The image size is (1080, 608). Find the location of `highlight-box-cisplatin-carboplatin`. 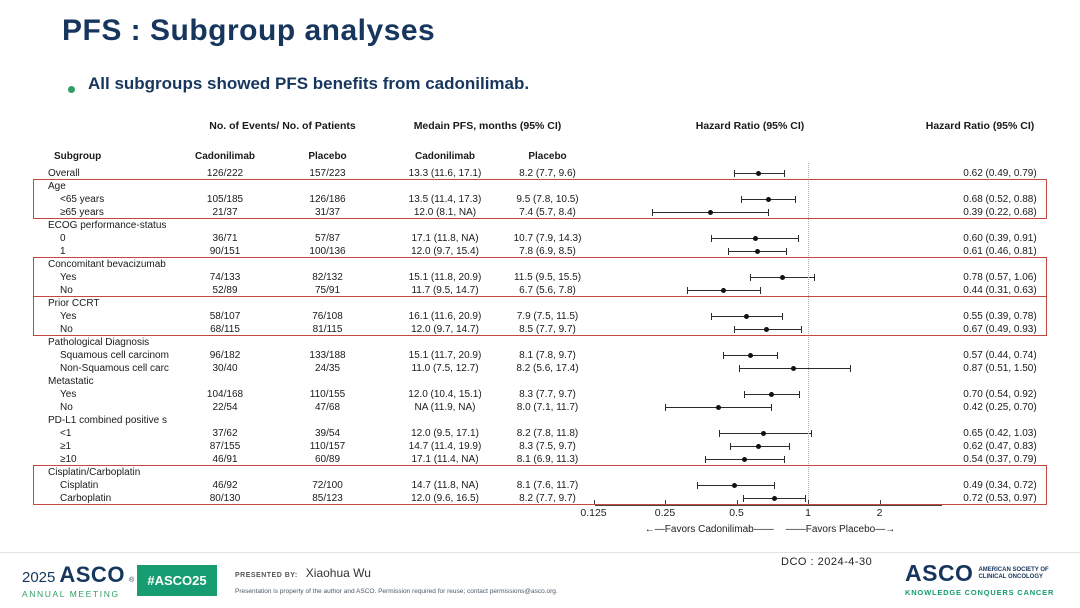

highlight-box-cisplatin-carboplatin is located at coordinates (540, 485).